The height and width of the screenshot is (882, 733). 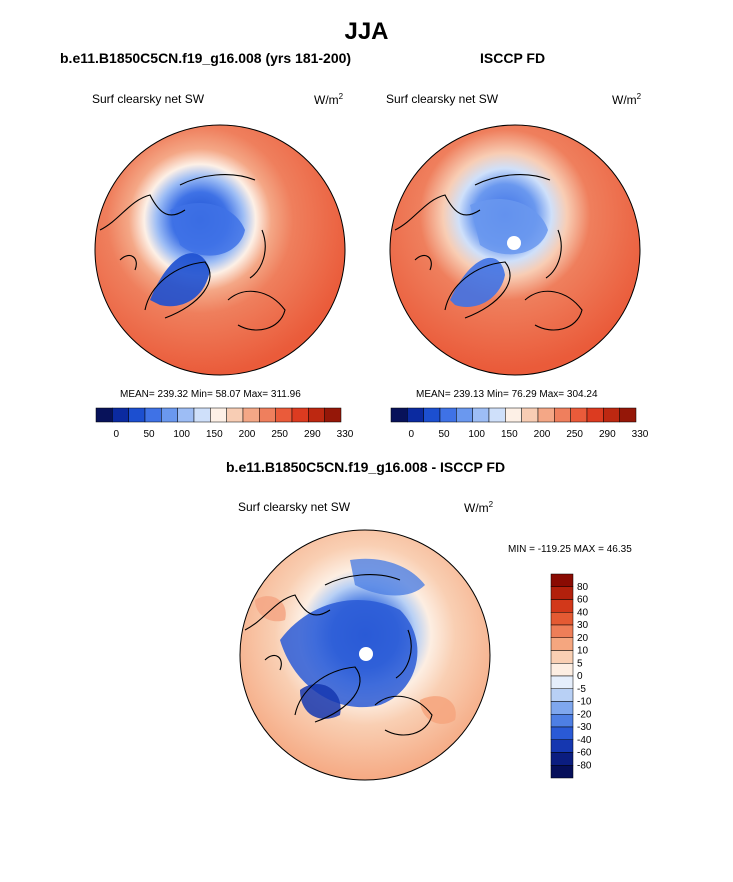 What do you see at coordinates (519, 423) in the screenshot?
I see `colorbar-observations: 0 50 100 150 200 250 290 330` at bounding box center [519, 423].